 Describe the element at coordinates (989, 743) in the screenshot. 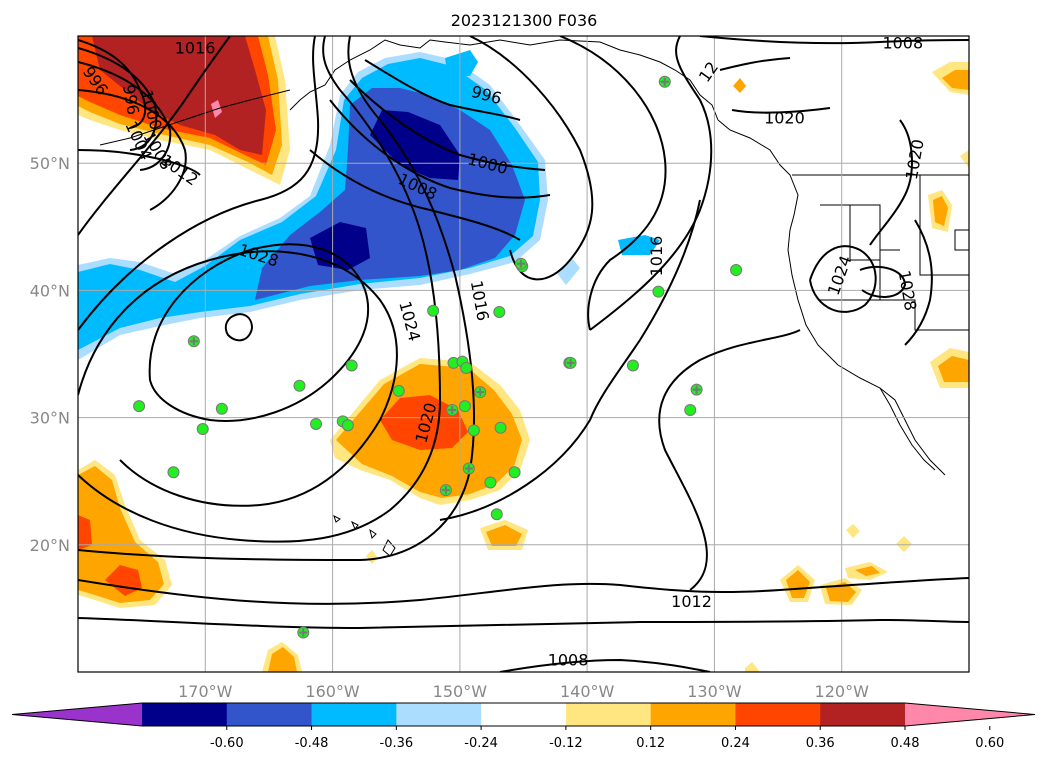

I see `colorbar-tick-label: 0.60` at that location.